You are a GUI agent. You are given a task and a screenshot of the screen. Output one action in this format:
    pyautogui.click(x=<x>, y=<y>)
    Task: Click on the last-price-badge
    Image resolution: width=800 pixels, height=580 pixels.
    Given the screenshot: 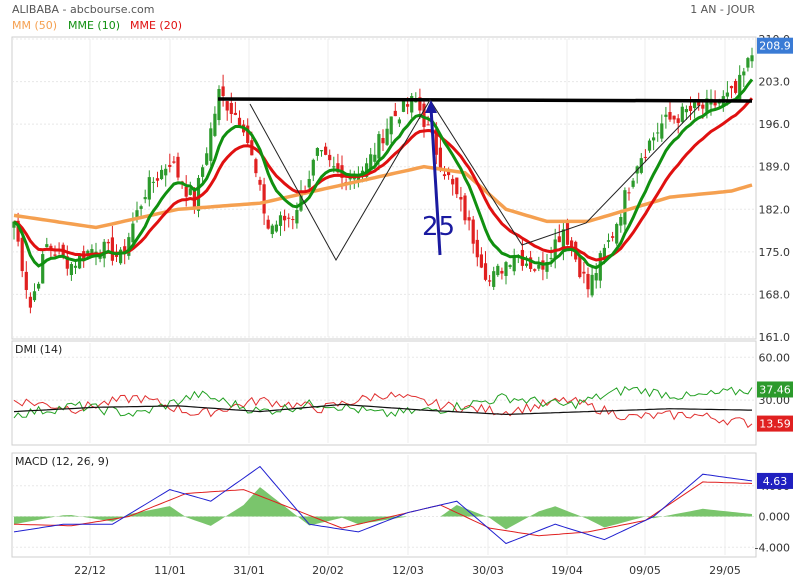 What is the action you would take?
    pyautogui.click(x=775, y=45)
    